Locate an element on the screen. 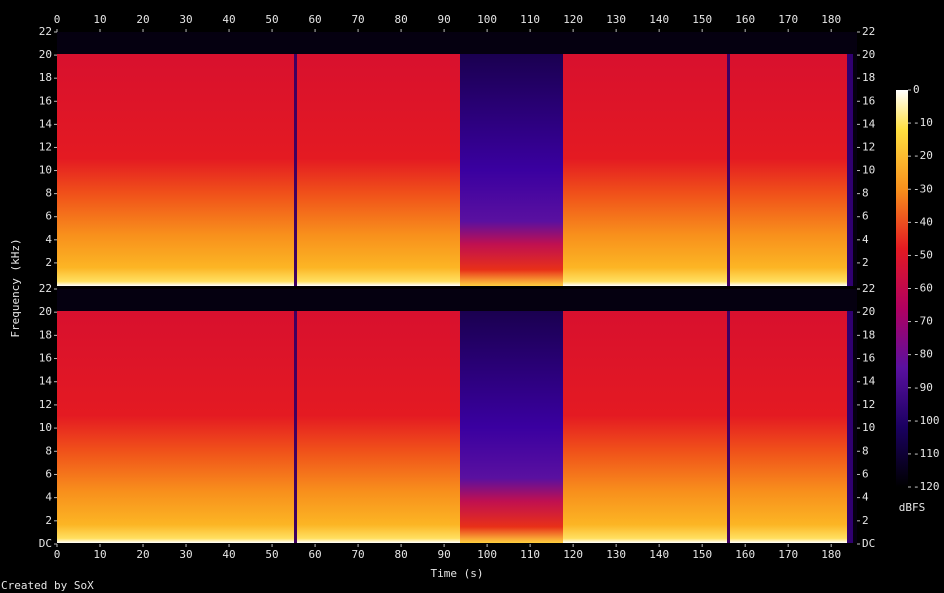 This screenshot has height=593, width=944. colorbar-tick-label: -110 is located at coordinates (926, 453).